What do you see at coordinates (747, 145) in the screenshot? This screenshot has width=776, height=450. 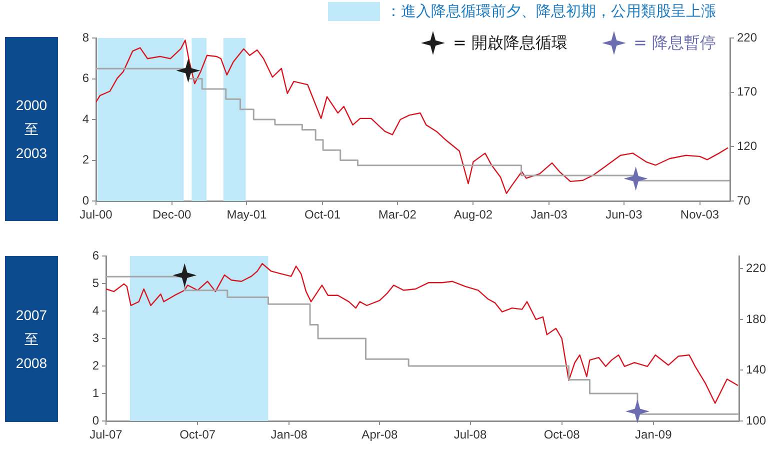 I see `y2-tick-label: 120` at bounding box center [747, 145].